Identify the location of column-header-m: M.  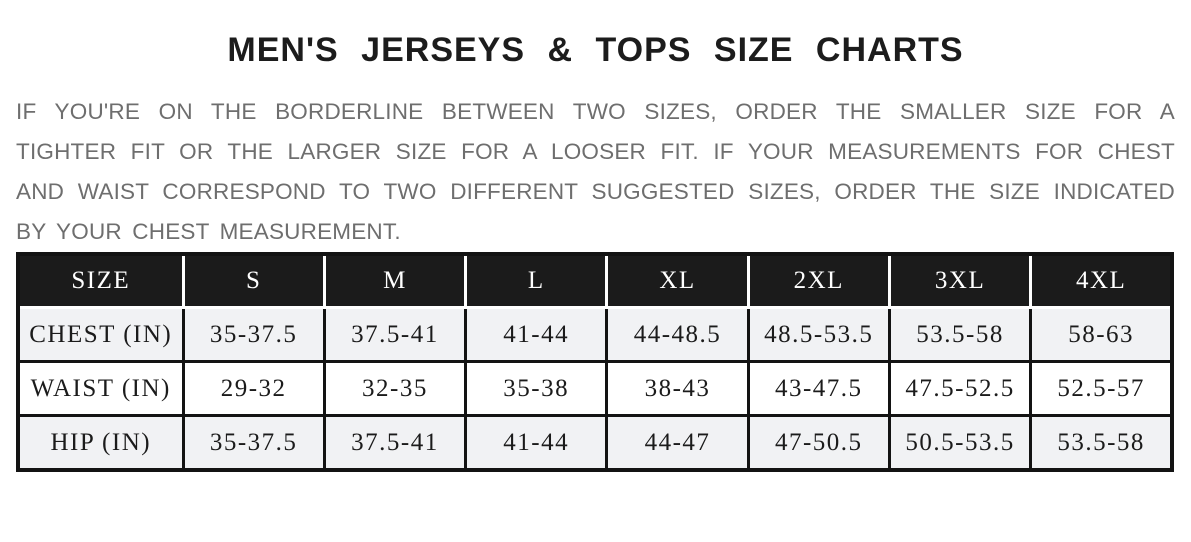
(395, 280).